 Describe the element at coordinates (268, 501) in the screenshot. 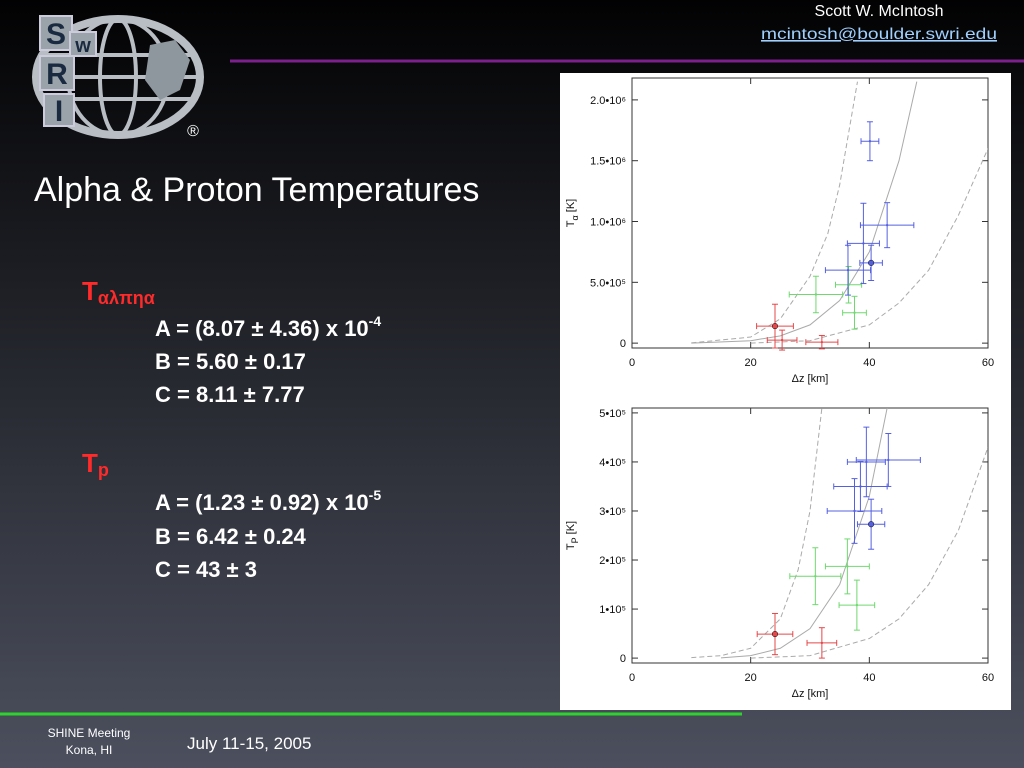

I see `proton-a: A = (1.23 ± 0.92) x 10-5` at that location.